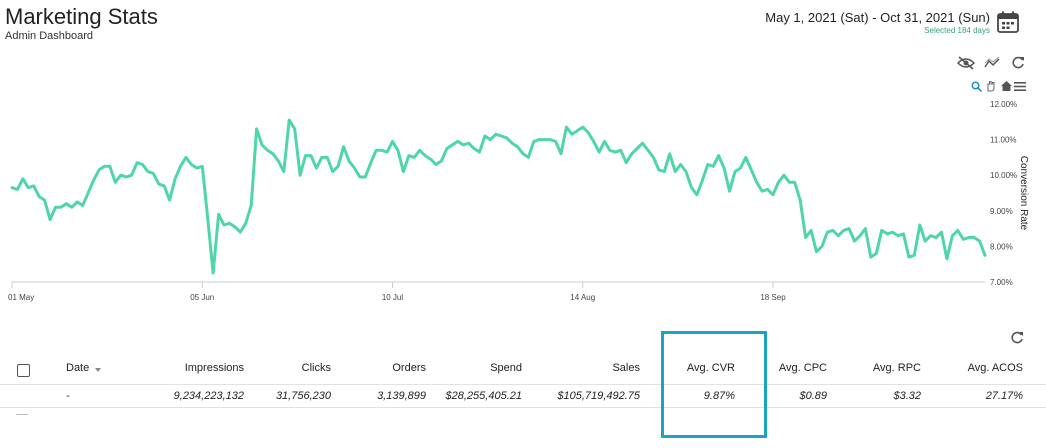  I want to click on table-refresh-icon, so click(1017, 338).